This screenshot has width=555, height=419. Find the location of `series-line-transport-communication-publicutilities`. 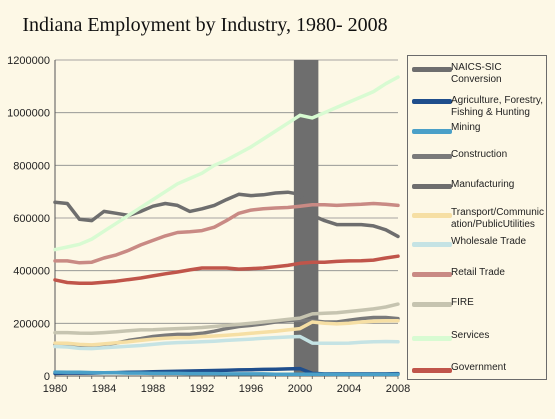

series-line-transport-communication-publicutilities is located at coordinates (226, 332).